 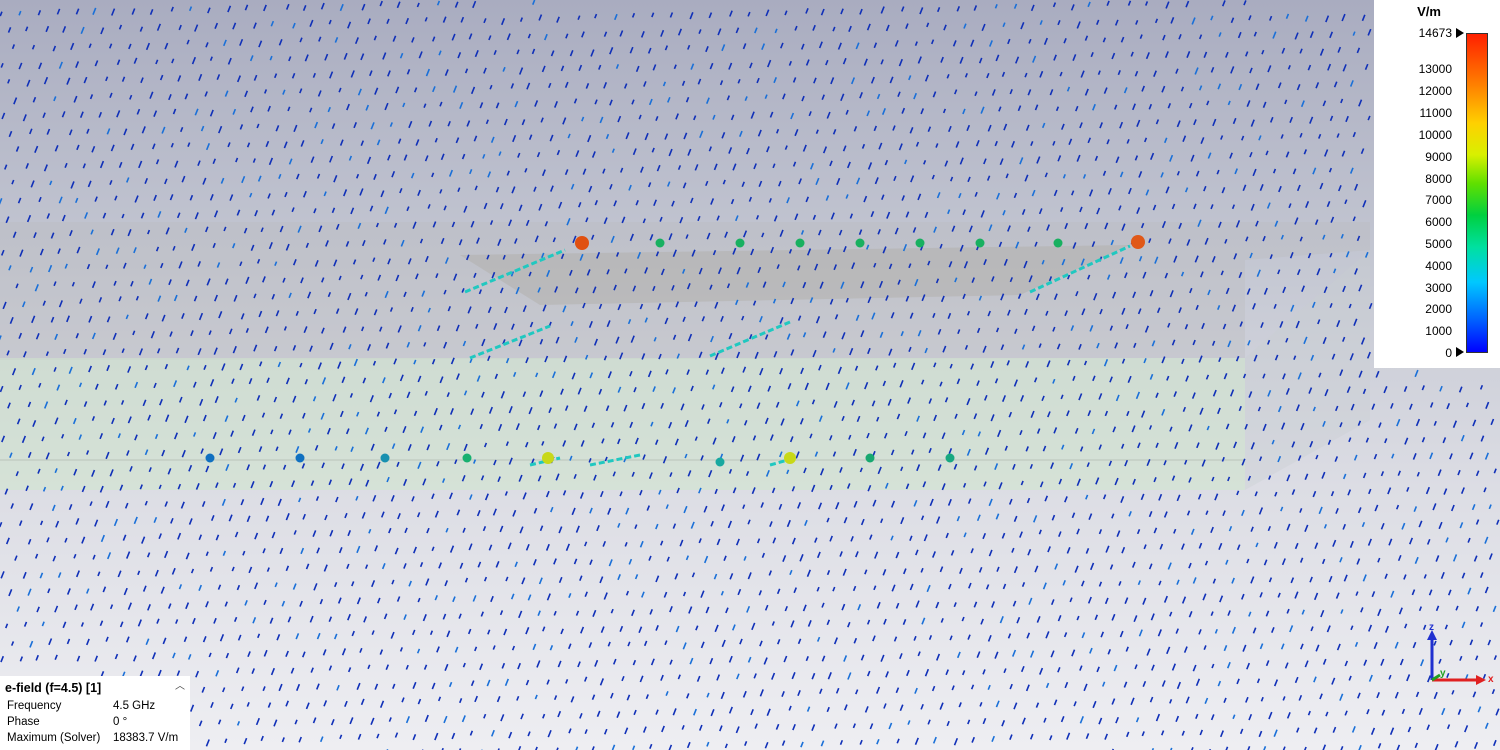 I want to click on legend-tick-label: 1000, so click(x=1438, y=331).